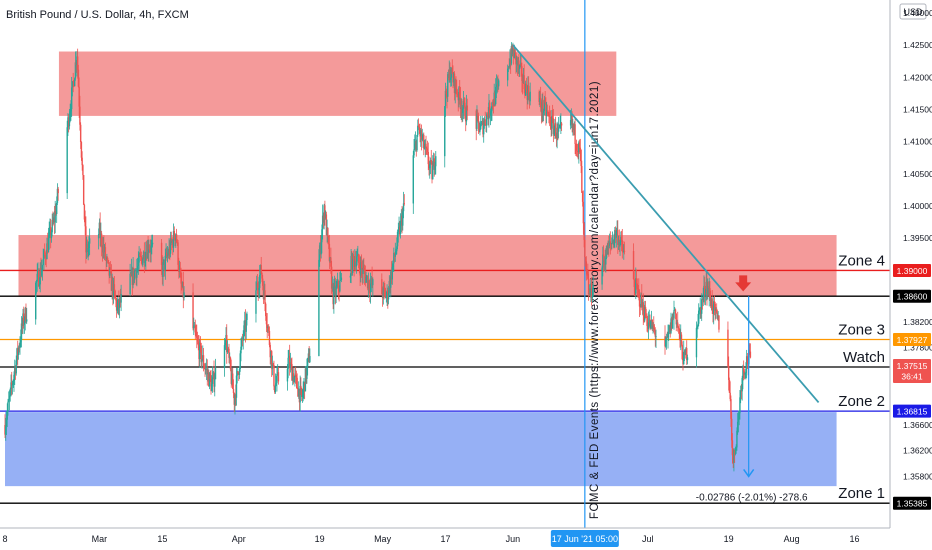 Image resolution: width=932 pixels, height=550 pixels. Describe the element at coordinates (162, 539) in the screenshot. I see `time-tick-2: 15` at that location.